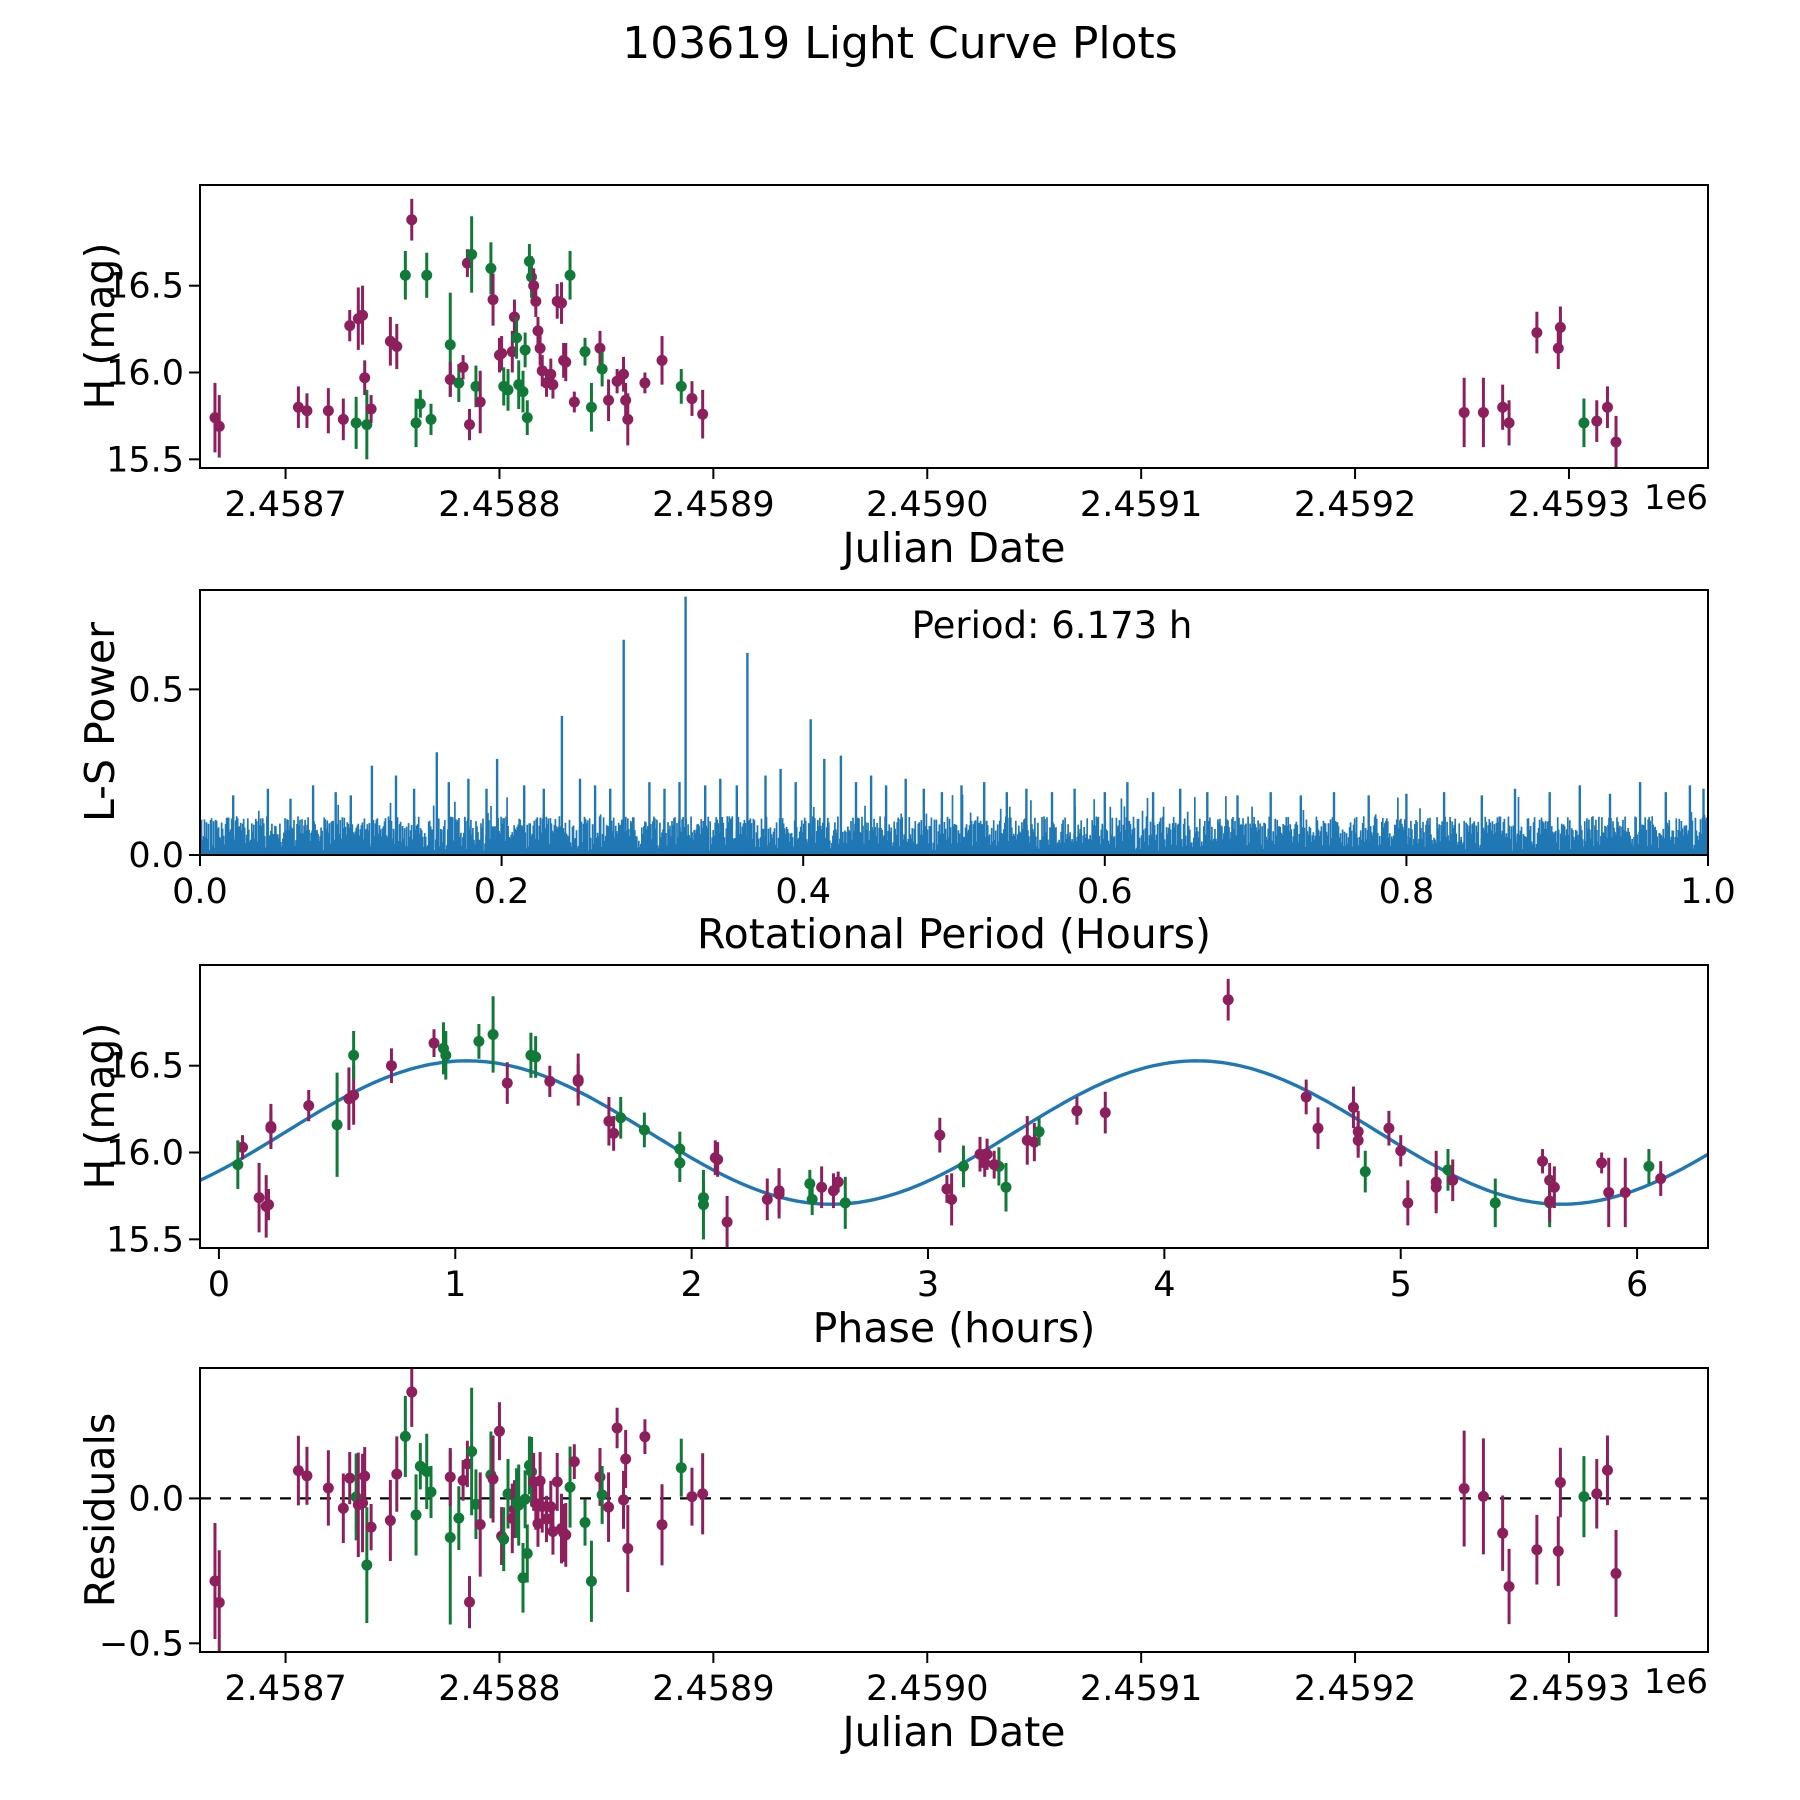 This screenshot has height=1800, width=1800. What do you see at coordinates (803, 892) in the screenshot?
I see `svg-text: 0.4` at bounding box center [803, 892].